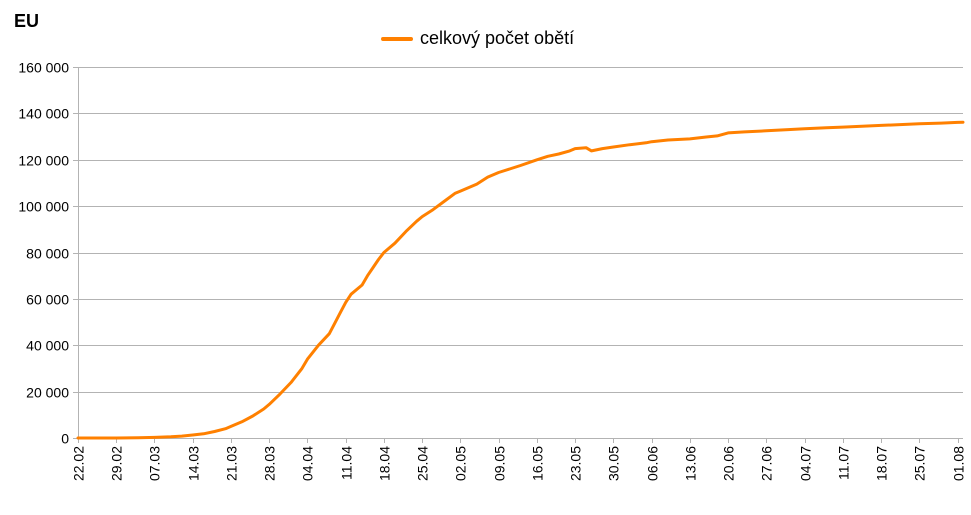  What do you see at coordinates (43, 68) in the screenshot?
I see `y-tick-label: 160 000` at bounding box center [43, 68].